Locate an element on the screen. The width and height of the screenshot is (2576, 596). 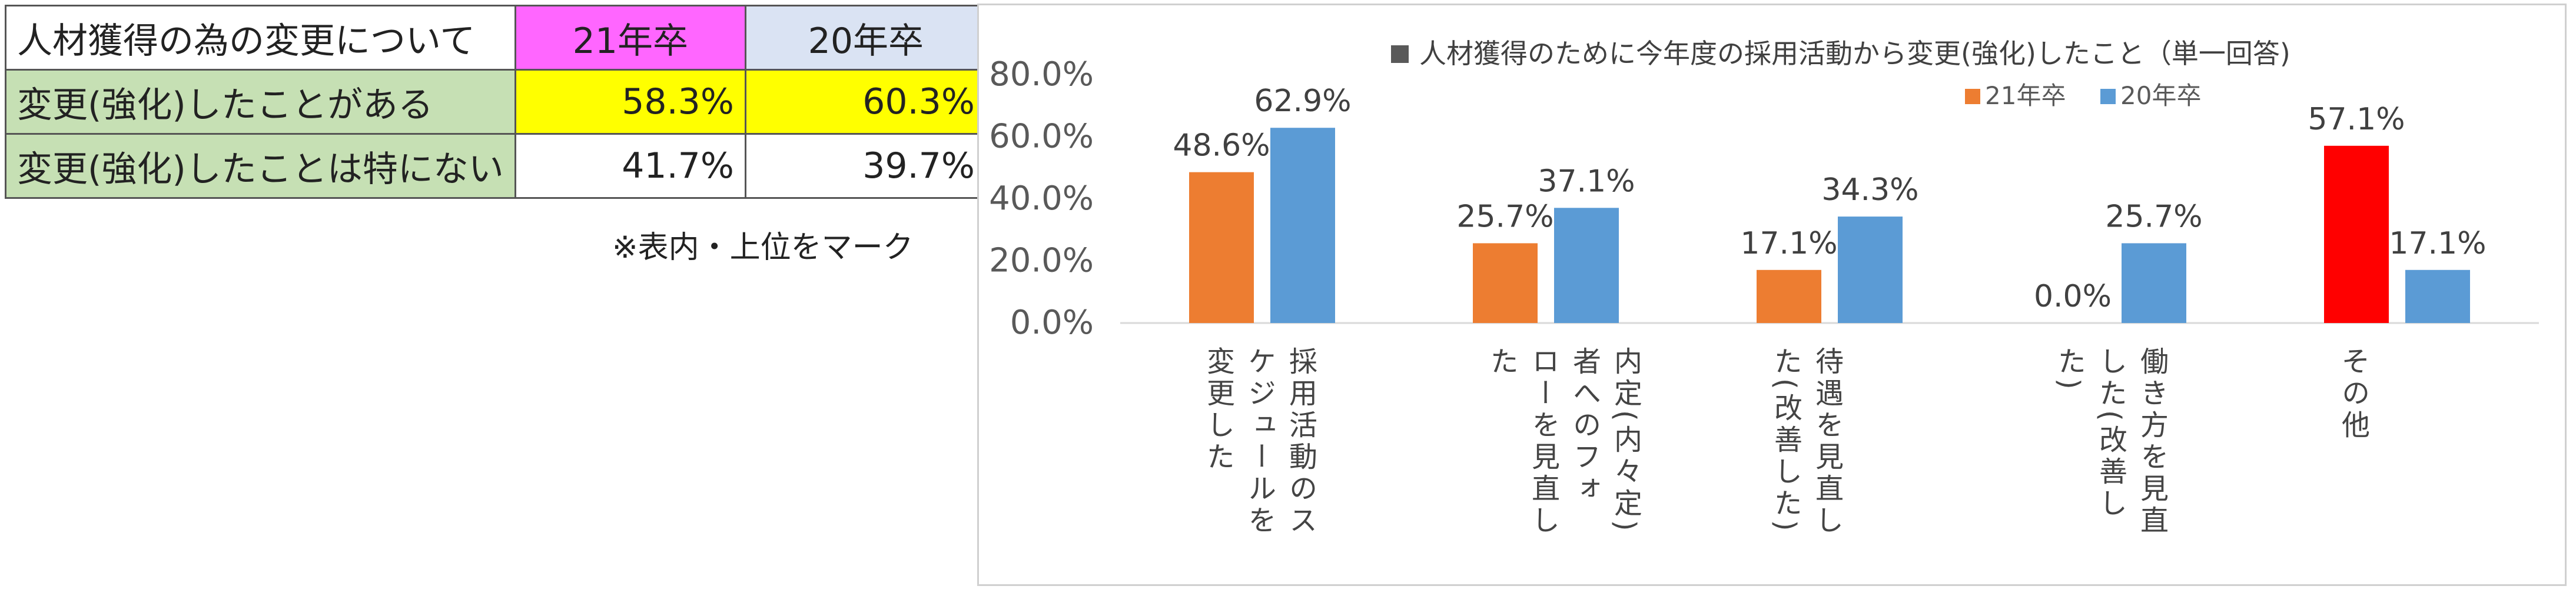
table-row-label: 変更(強化)したことがある is located at coordinates (260, 102).